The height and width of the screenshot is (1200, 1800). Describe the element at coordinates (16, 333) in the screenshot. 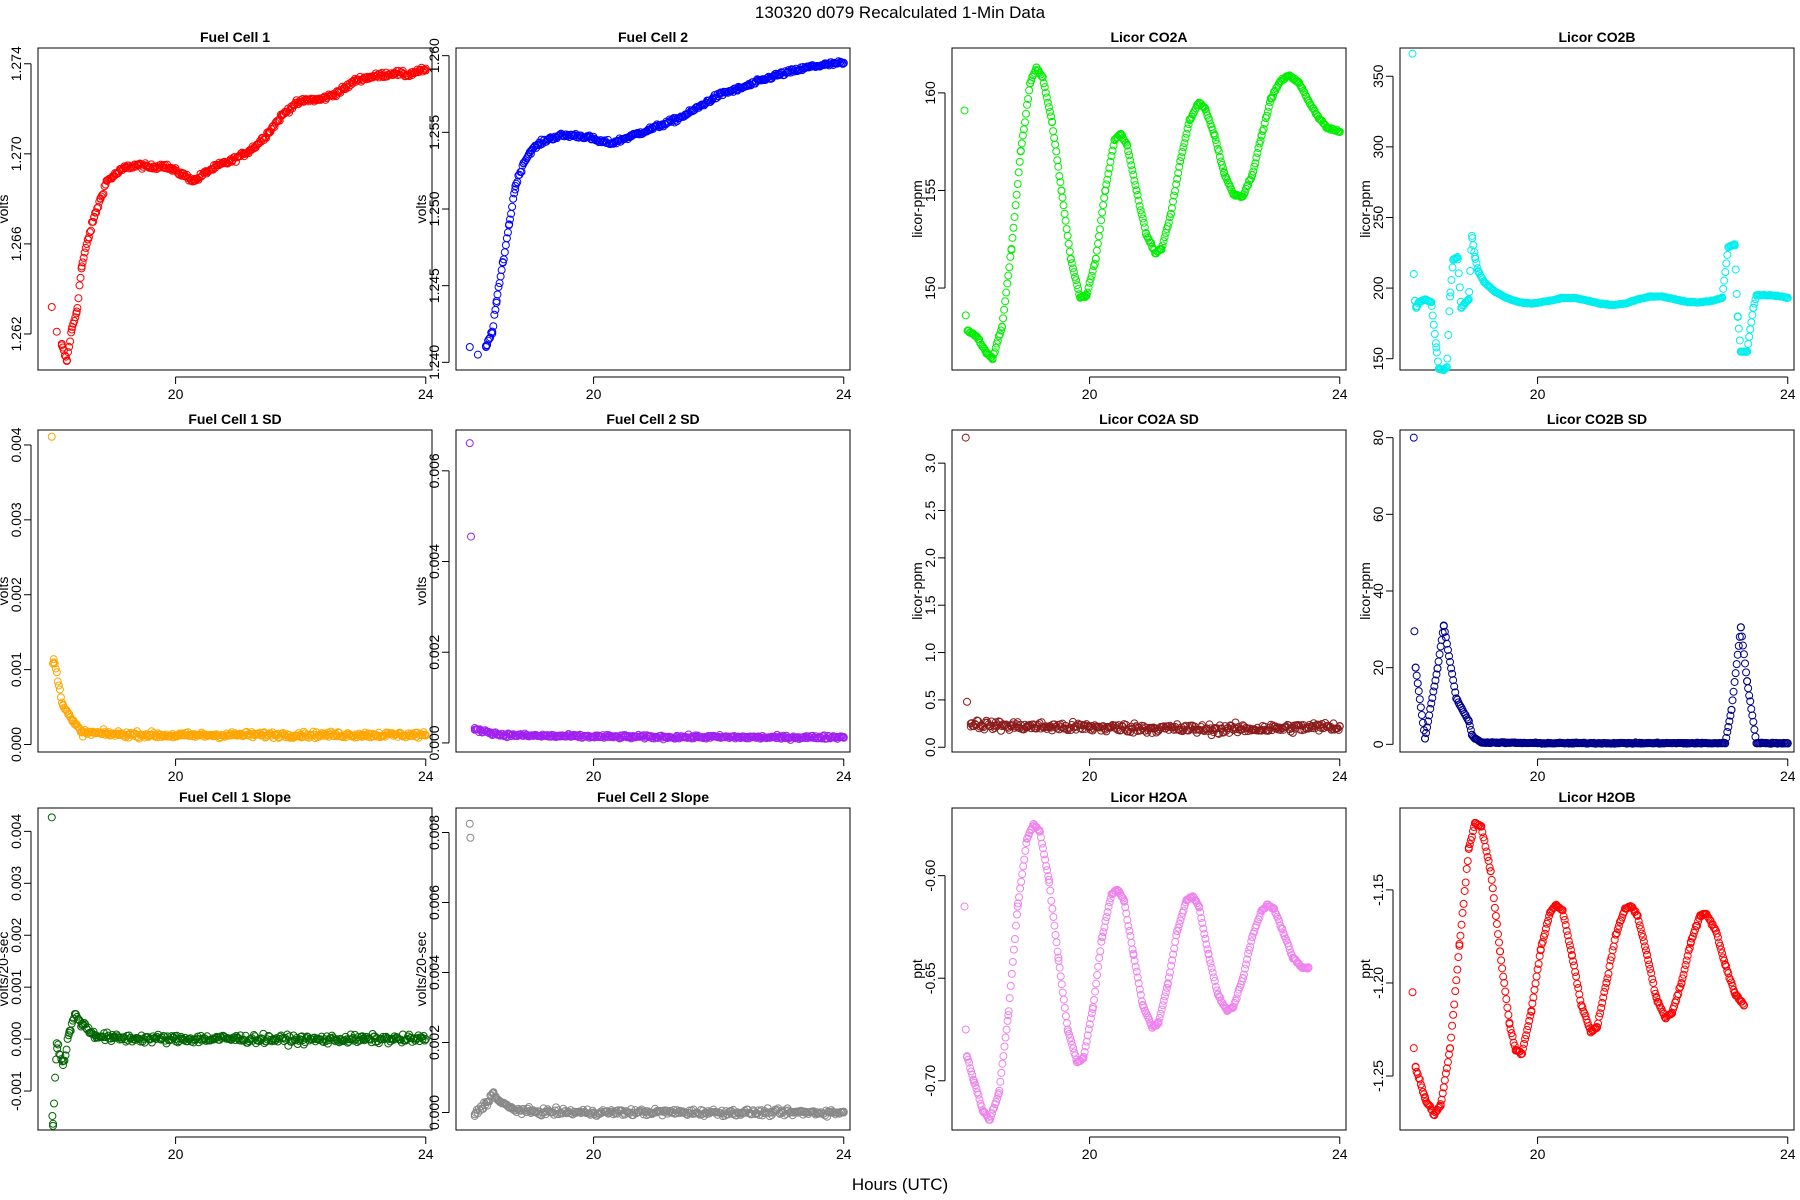

I see `y-tick-label: 1.262` at that location.